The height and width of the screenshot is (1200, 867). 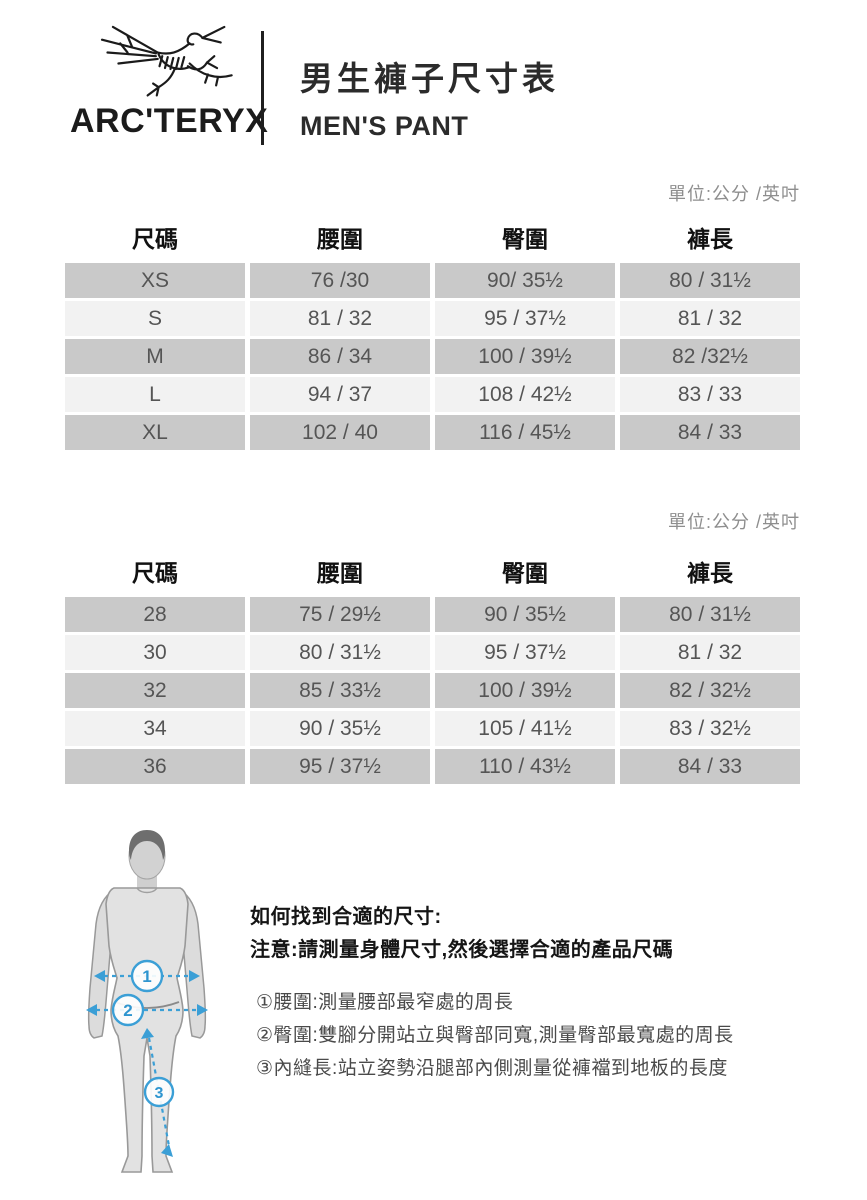 What do you see at coordinates (432, 766) in the screenshot?
I see `table-row: 36 95 / 37½ 110 / 43½ 84 / 33` at bounding box center [432, 766].